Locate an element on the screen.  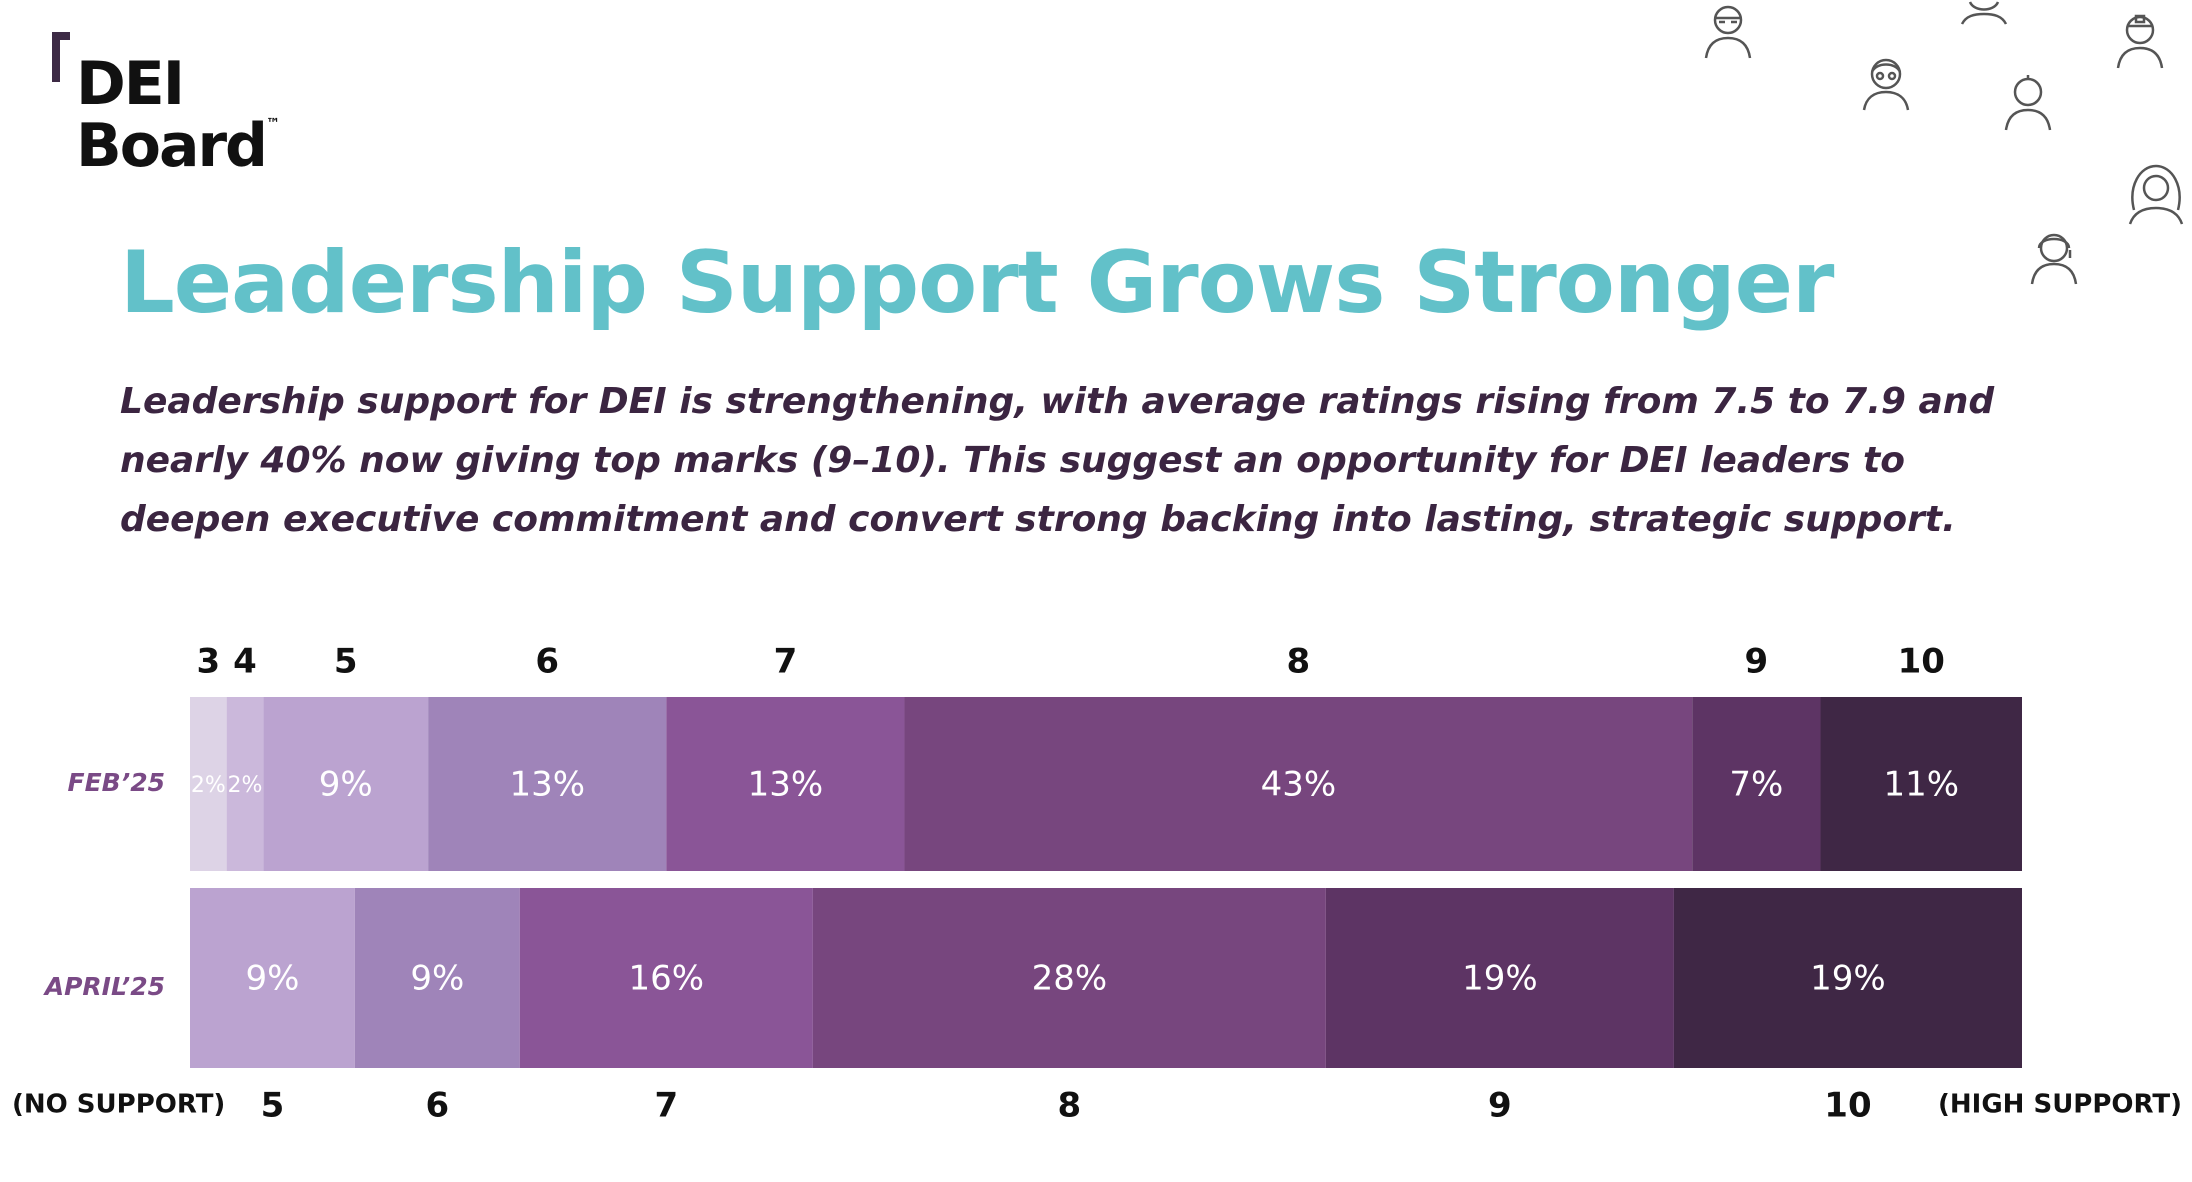
dei-board-logo: DEI Board ™ is located at coordinates (182, 103).